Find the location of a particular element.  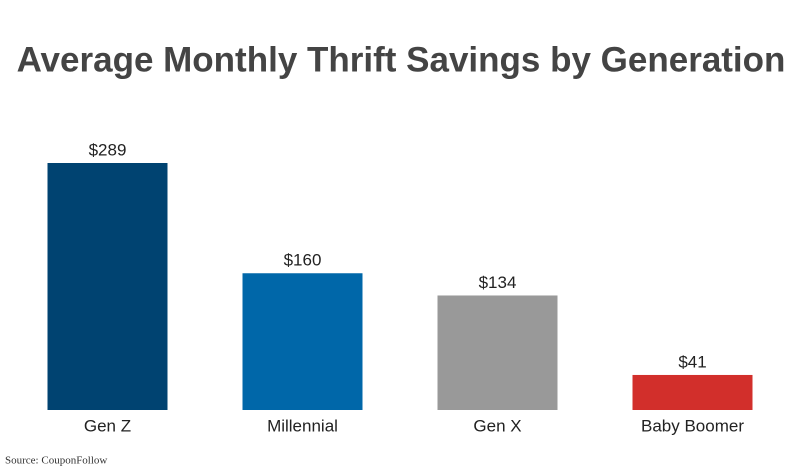

value-label: $289 is located at coordinates (108, 149).